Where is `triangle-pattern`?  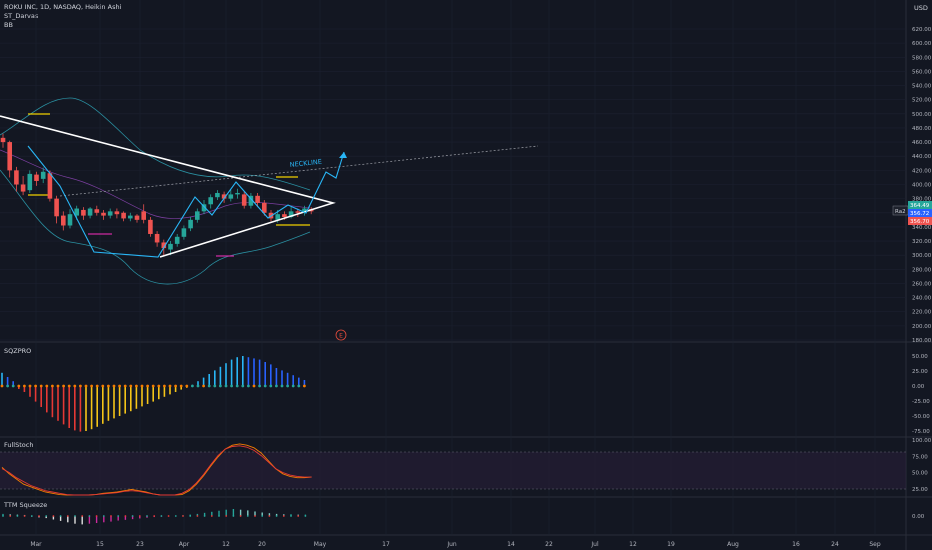 triangle-pattern is located at coordinates (168, 186).